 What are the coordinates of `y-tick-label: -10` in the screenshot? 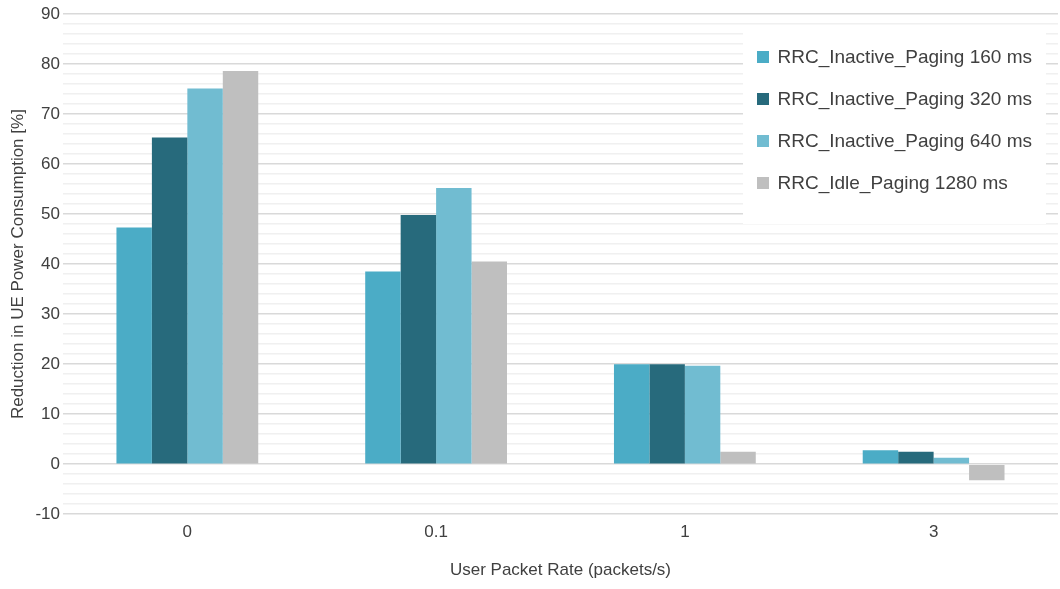 It's located at (47, 513).